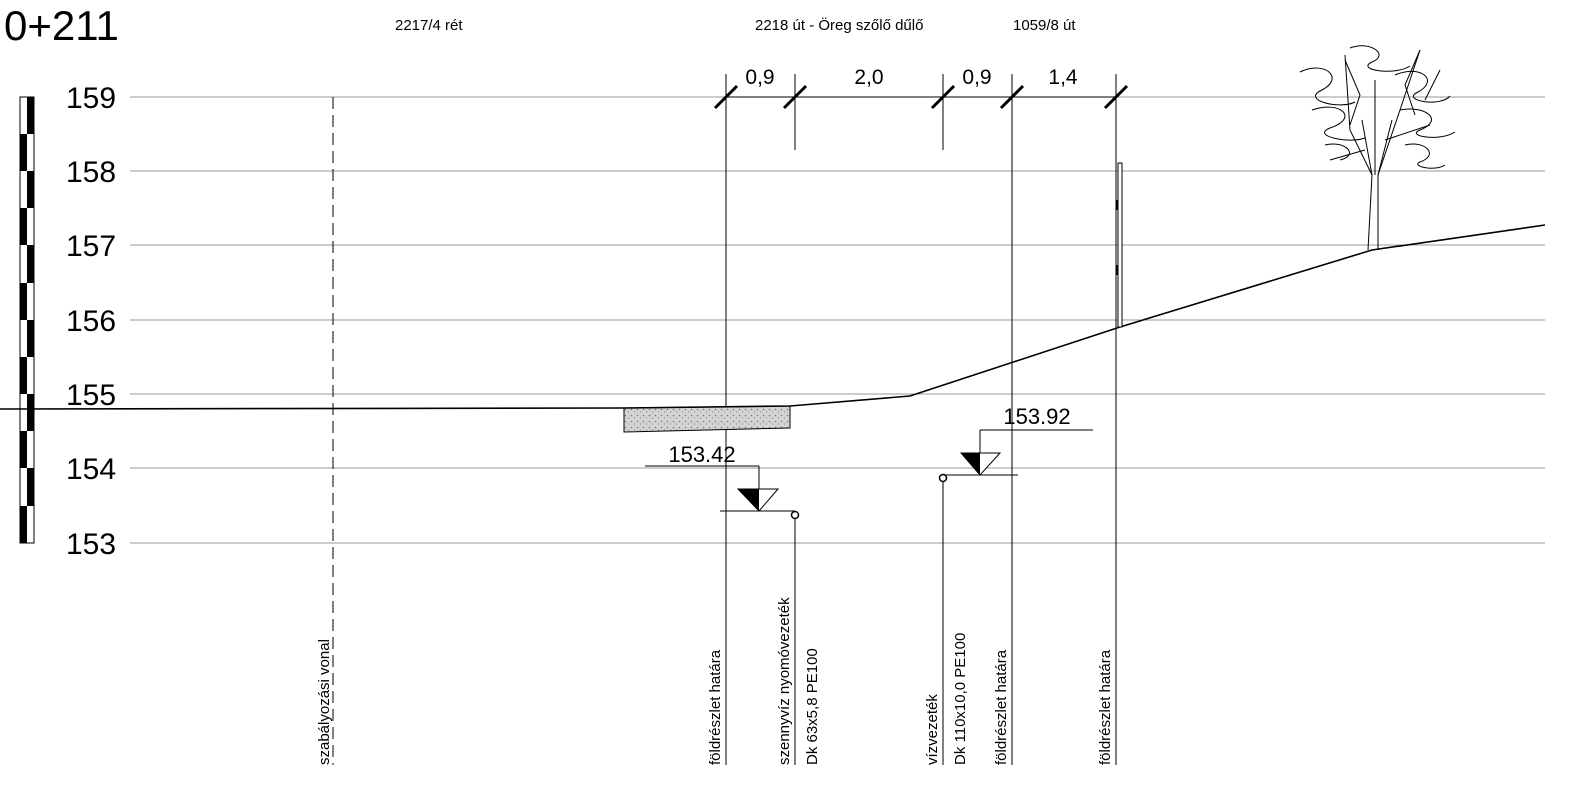 This screenshot has width=1593, height=788. Describe the element at coordinates (759, 77) in the screenshot. I see `dimension-label-1: 0,9` at that location.